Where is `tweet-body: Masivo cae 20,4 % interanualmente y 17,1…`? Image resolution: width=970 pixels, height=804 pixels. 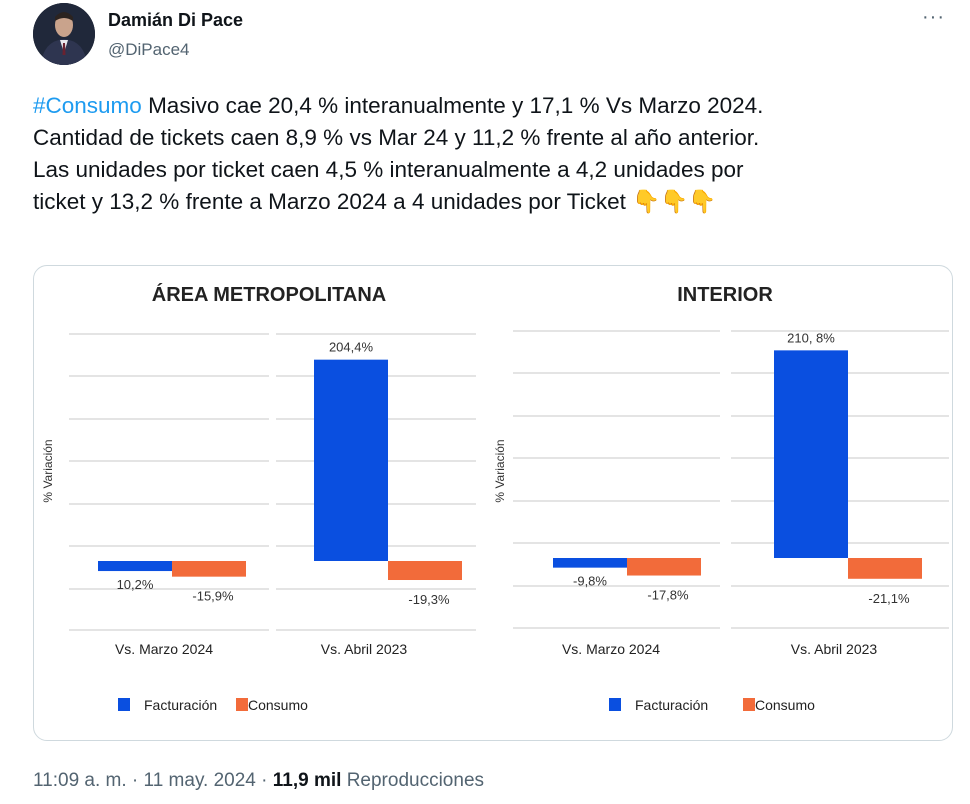 tweet-body: Masivo cae 20,4 % interanualmente y 17,1… is located at coordinates (398, 153).